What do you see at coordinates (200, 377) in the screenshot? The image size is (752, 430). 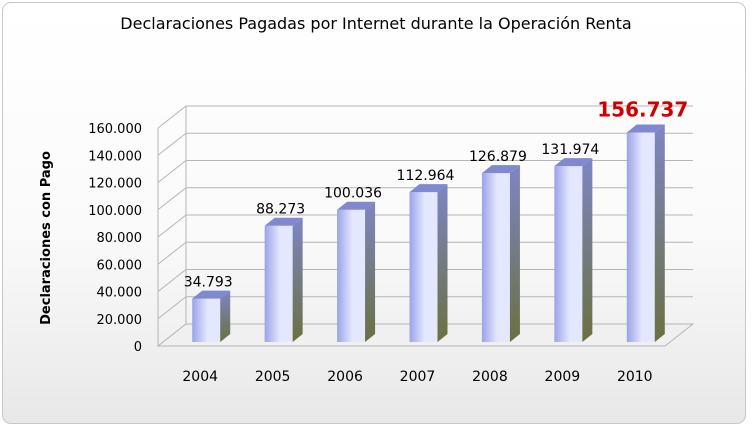 I see `x-tick-label: 2004` at bounding box center [200, 377].